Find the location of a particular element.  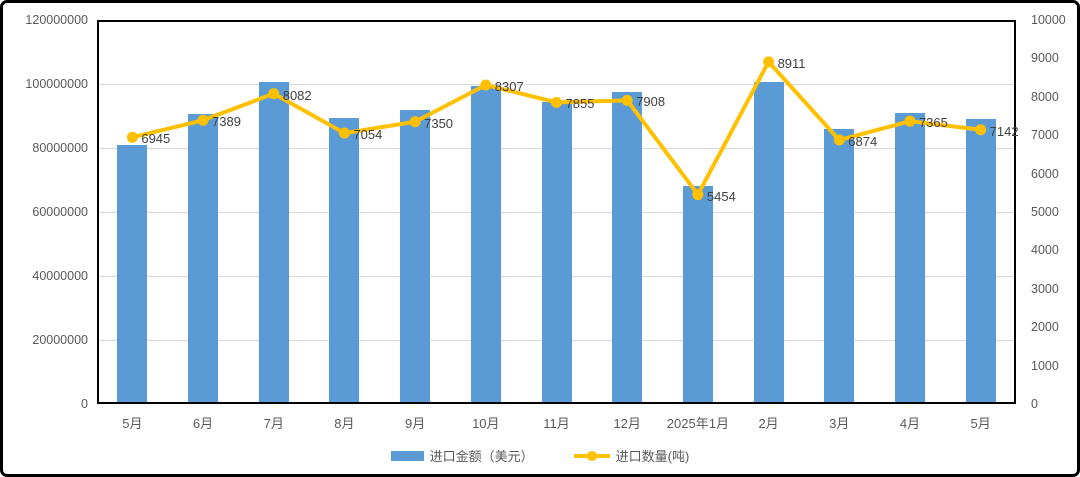

left-axis-tick-label: 80000000 is located at coordinates (60, 148).